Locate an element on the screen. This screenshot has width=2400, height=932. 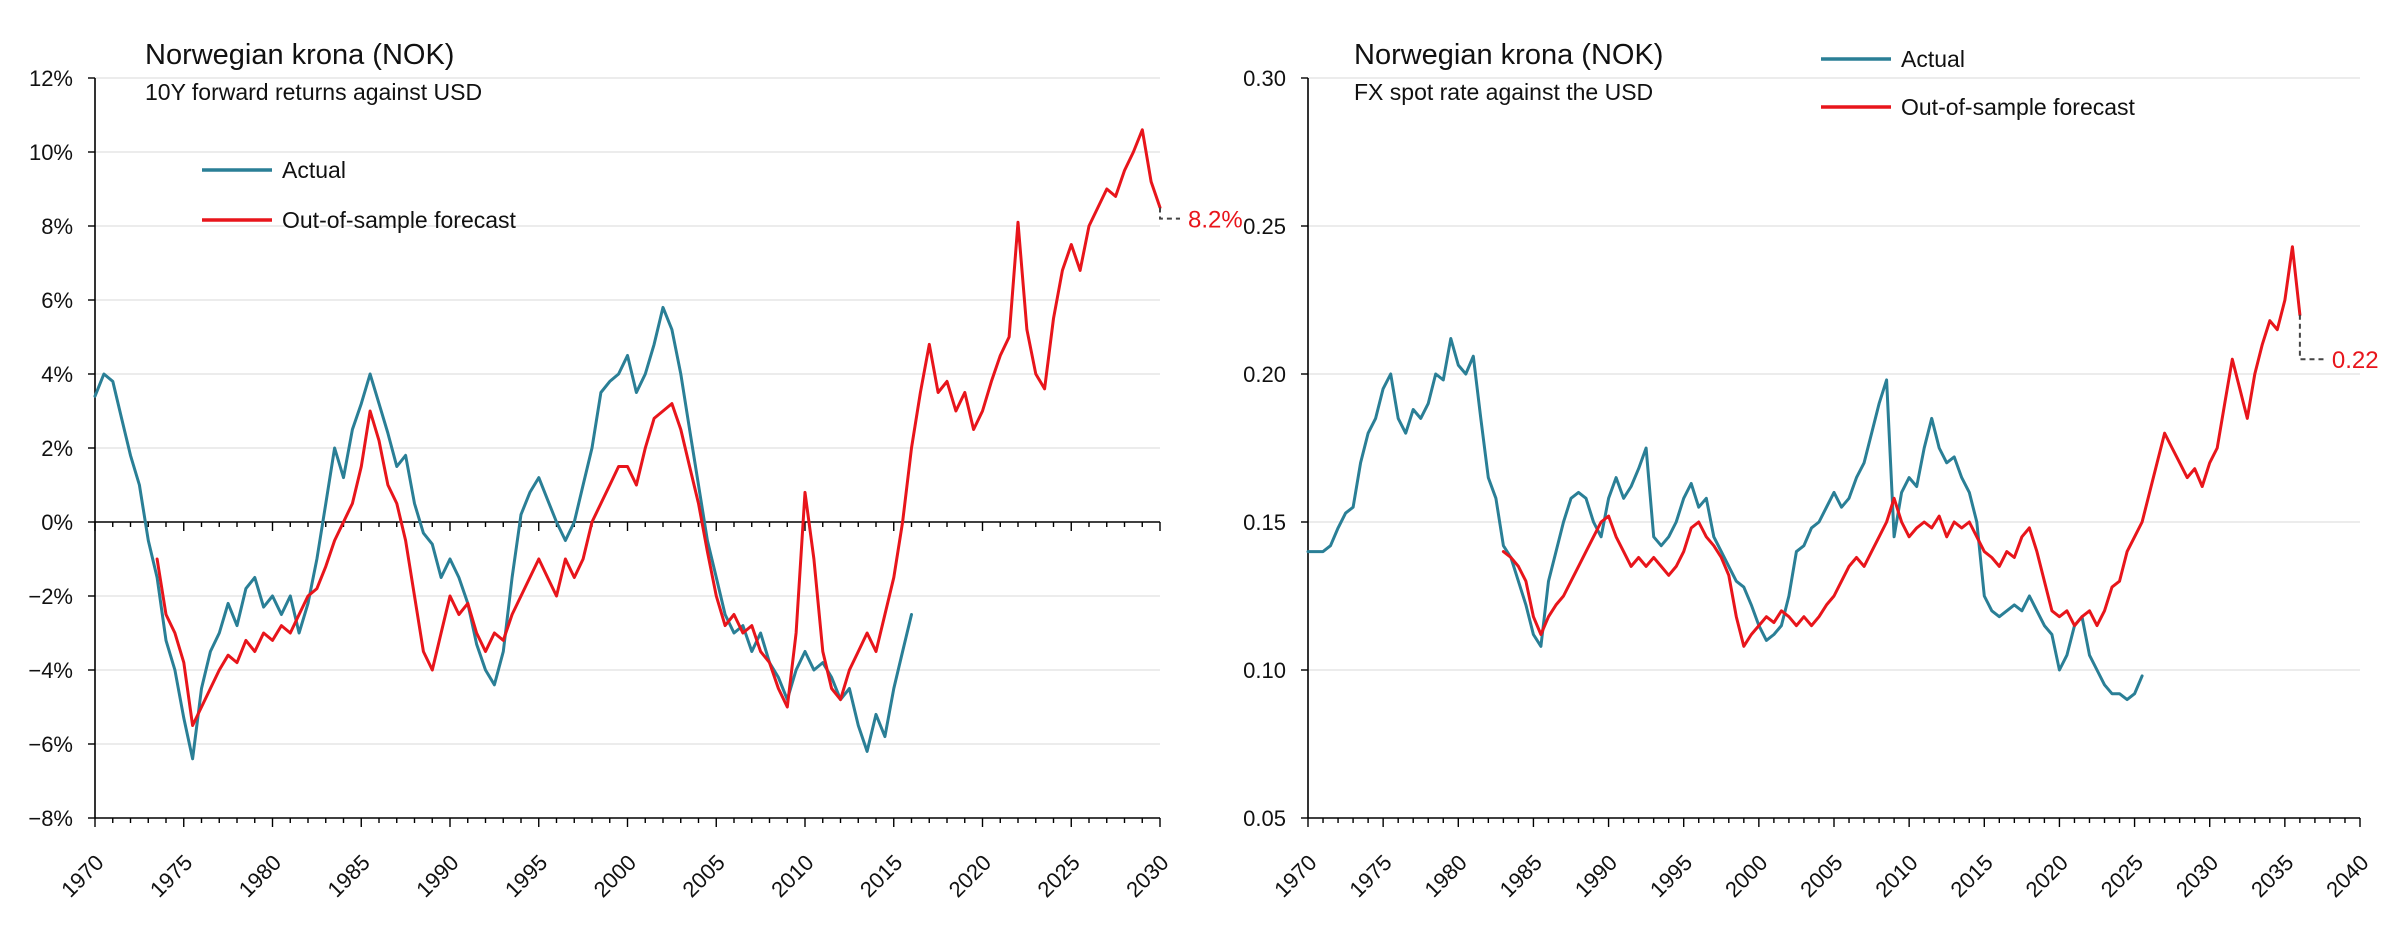
end-value-label: 8.2% is located at coordinates (1215, 220).